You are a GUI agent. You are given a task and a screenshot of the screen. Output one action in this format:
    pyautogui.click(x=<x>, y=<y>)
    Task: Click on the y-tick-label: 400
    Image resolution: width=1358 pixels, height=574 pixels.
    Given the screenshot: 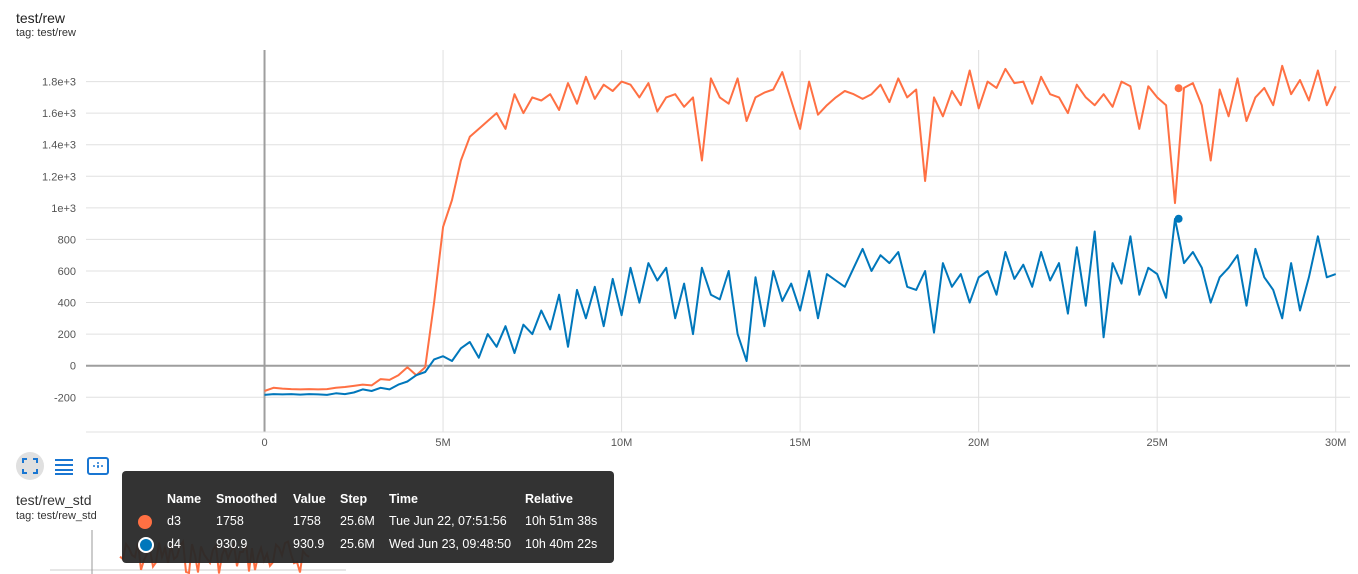 What is the action you would take?
    pyautogui.click(x=67, y=304)
    